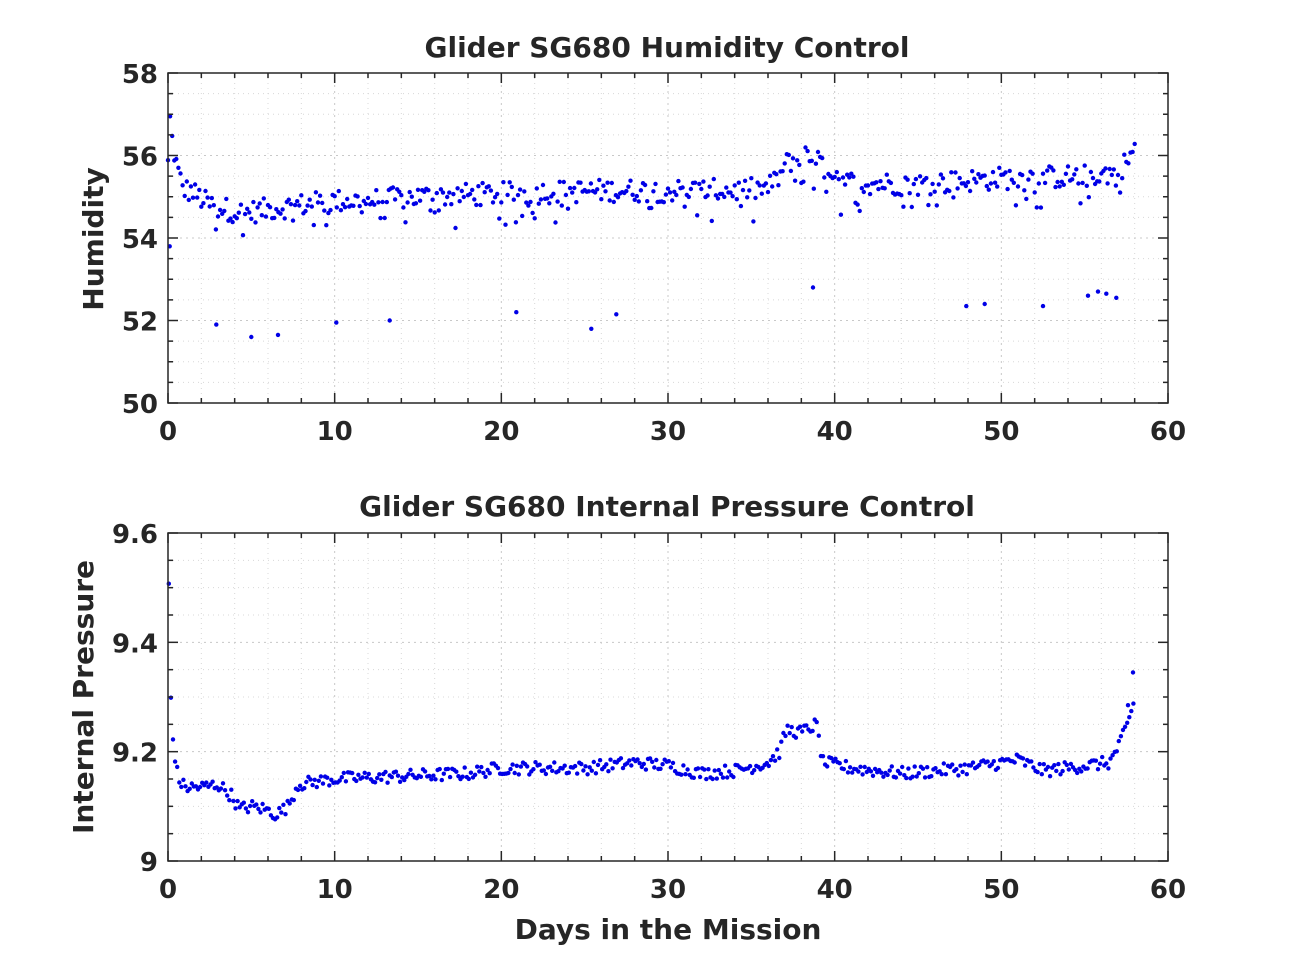 This screenshot has width=1291, height=968. Describe the element at coordinates (335, 890) in the screenshot. I see `pressure-x-tick-label: 10` at that location.